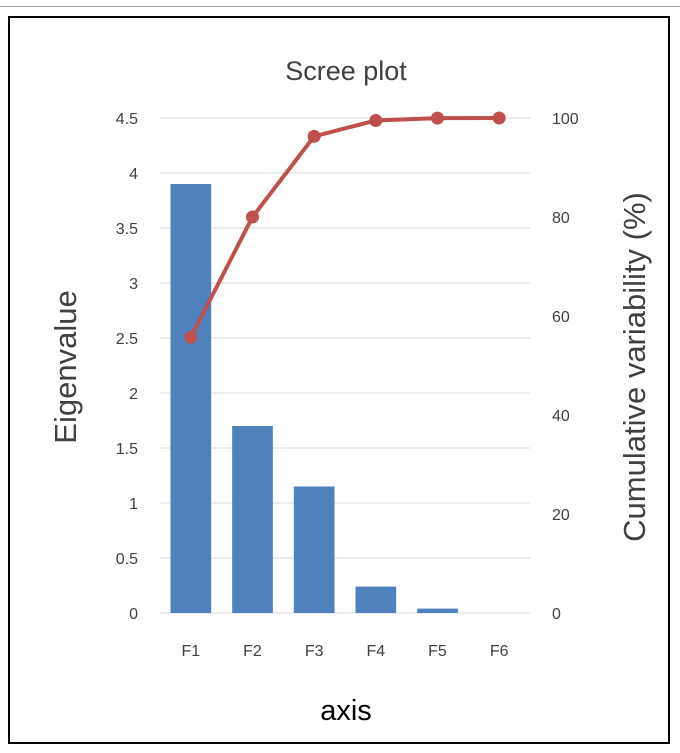 The image size is (680, 753). I want to click on y2-tick-label: 60, so click(561, 317).